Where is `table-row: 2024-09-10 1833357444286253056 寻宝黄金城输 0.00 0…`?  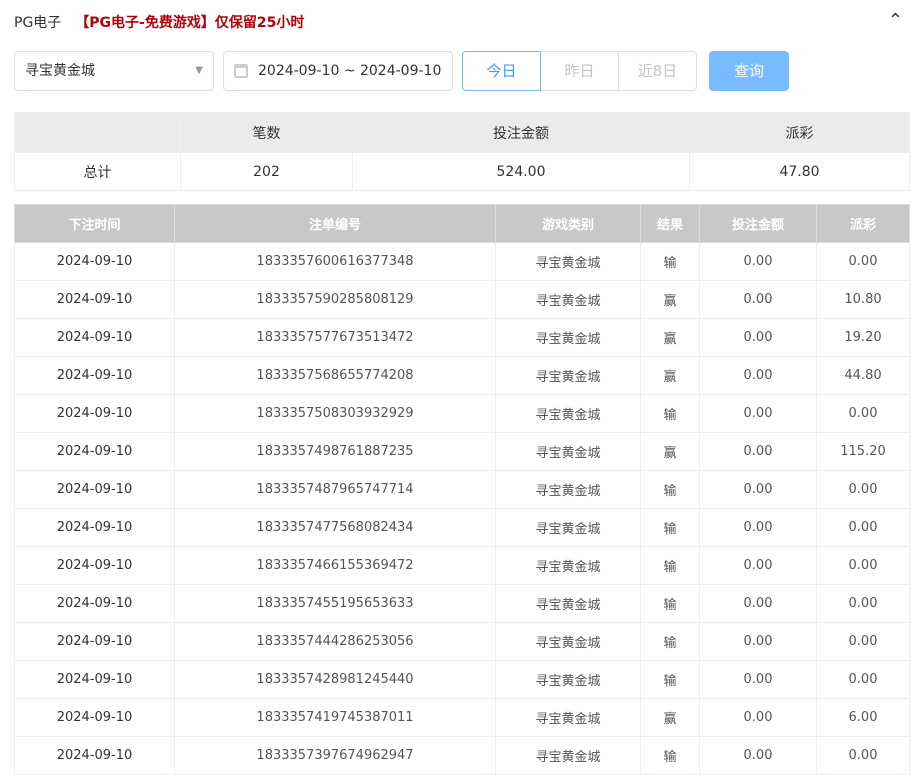 table-row: 2024-09-10 1833357444286253056 寻宝黄金城输 0.00 0… is located at coordinates (462, 641).